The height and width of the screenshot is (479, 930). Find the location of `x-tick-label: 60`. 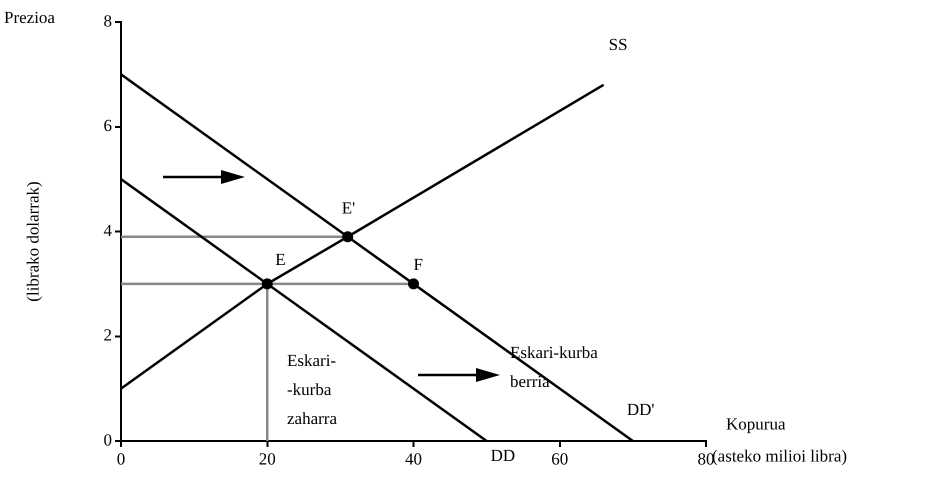

x-tick-label: 60 is located at coordinates (559, 459).